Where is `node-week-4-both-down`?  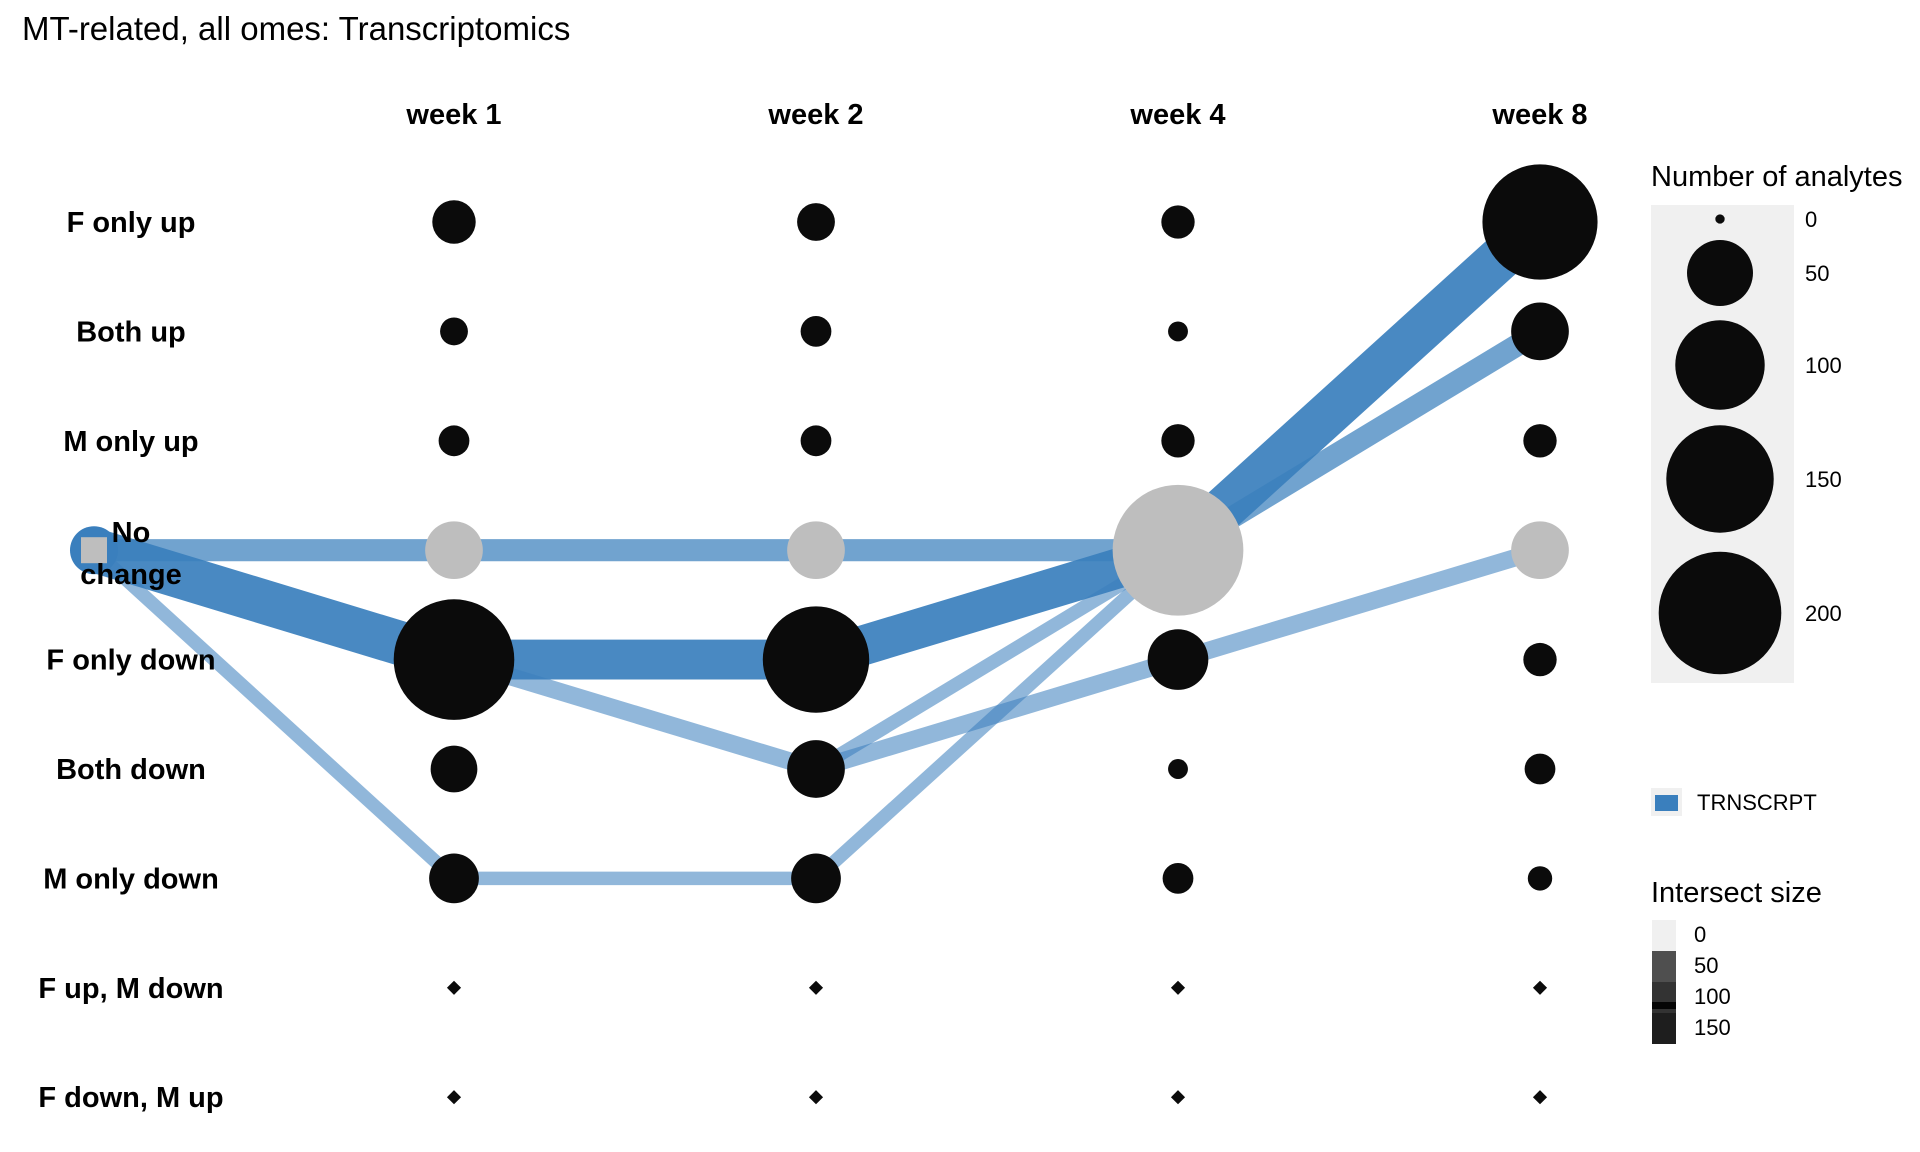
node-week-4-both-down is located at coordinates (1178, 769).